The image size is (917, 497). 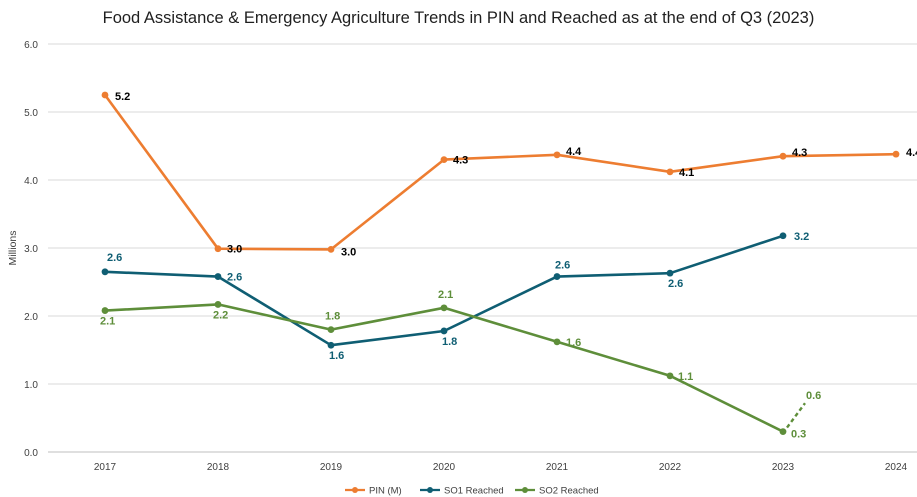 What do you see at coordinates (31, 317) in the screenshot?
I see `y-tick-label: 2.0` at bounding box center [31, 317].